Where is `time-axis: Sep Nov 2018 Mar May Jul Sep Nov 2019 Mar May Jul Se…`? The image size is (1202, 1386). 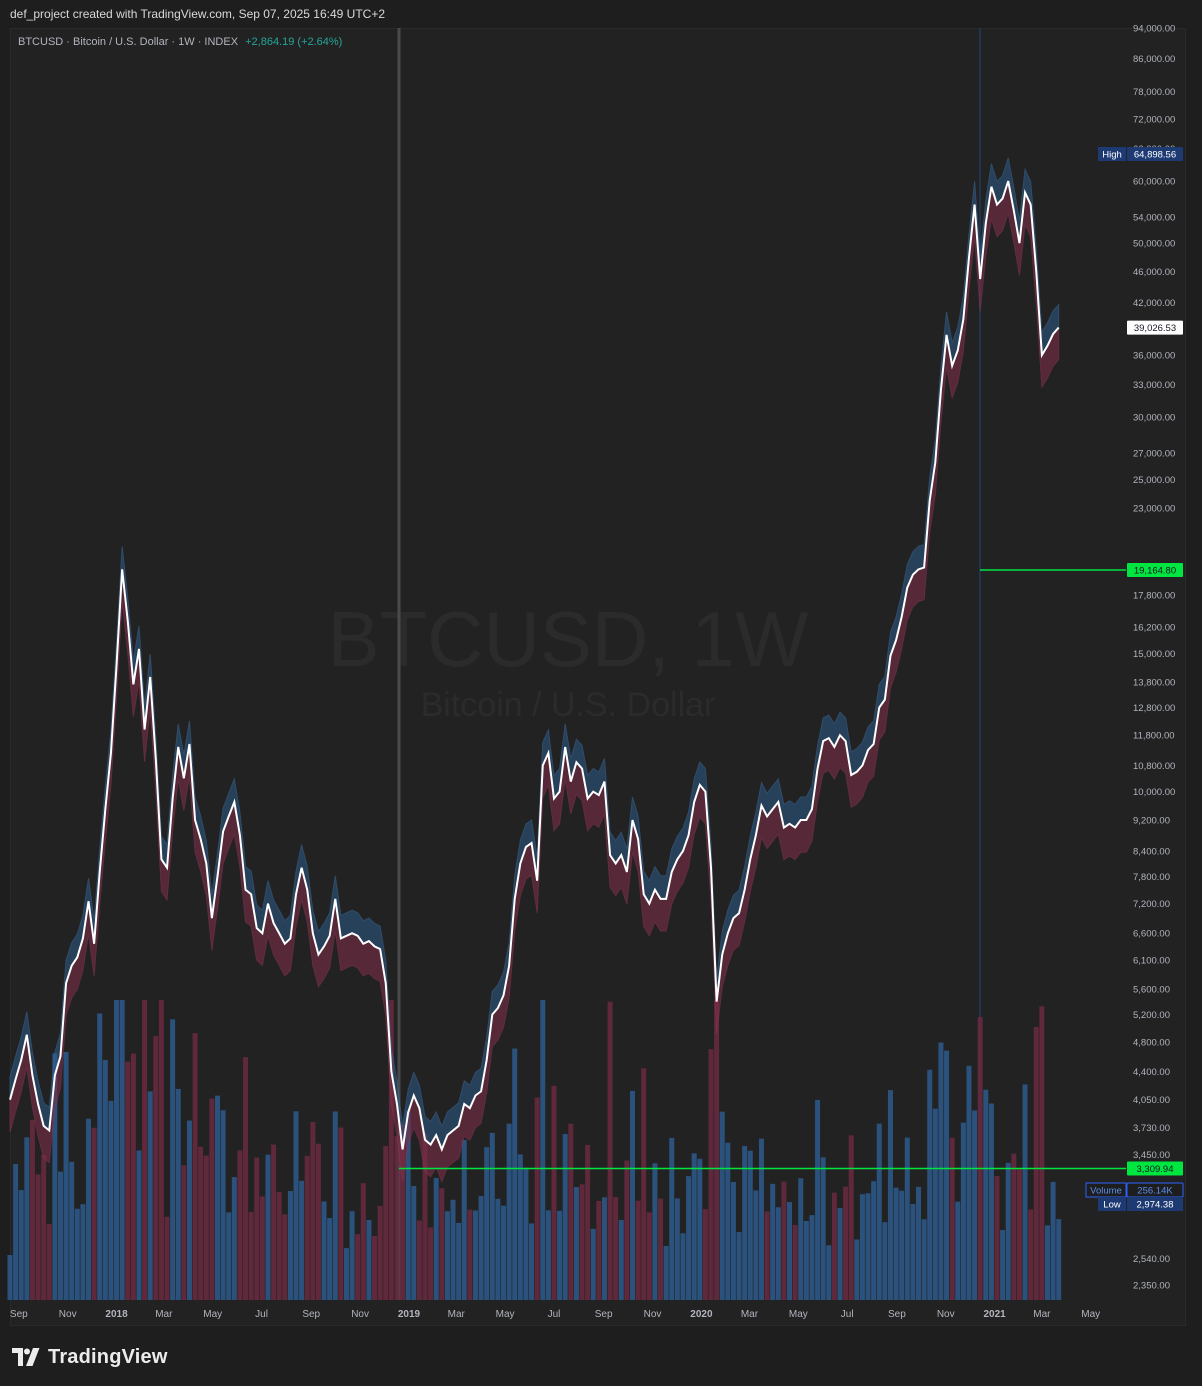 time-axis: Sep Nov 2018 Mar May Jul Sep Nov 2019 Mar May Jul Se… is located at coordinates (555, 1314).